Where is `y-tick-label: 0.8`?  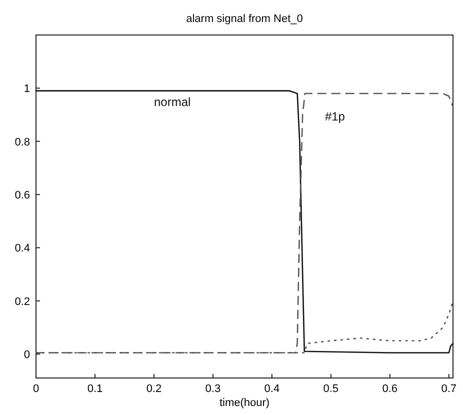
y-tick-label: 0.8 is located at coordinates (22, 142).